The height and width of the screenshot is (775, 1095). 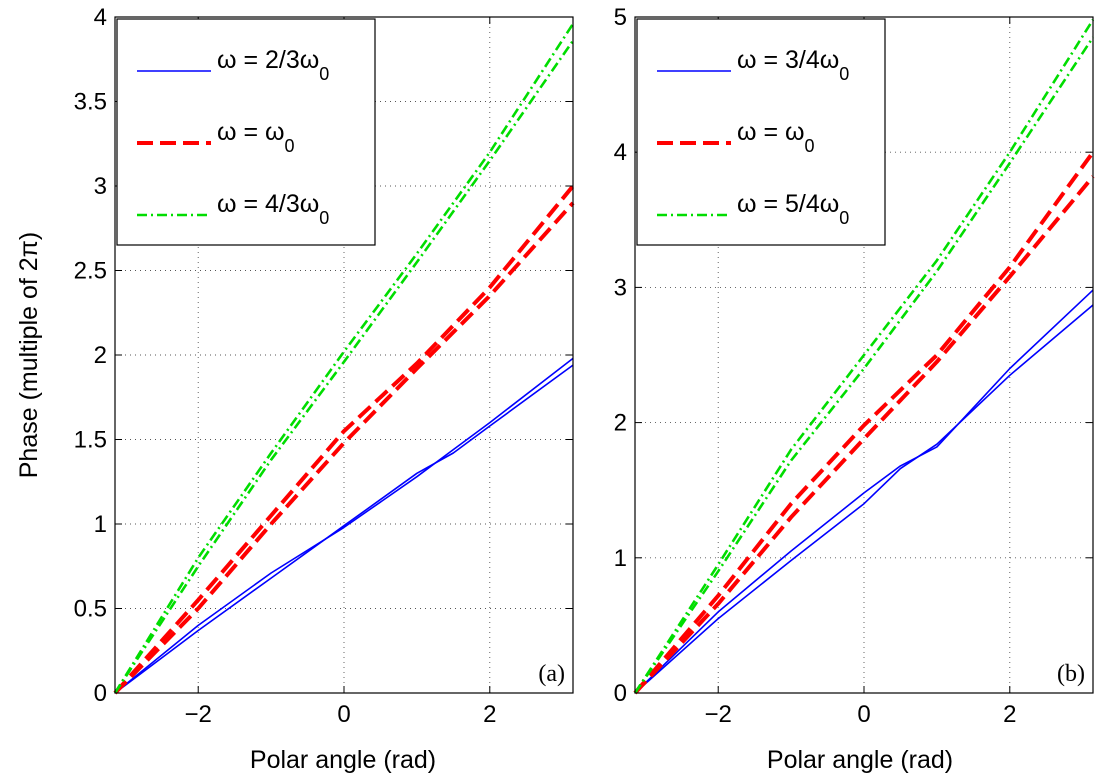 I want to click on legend: ω = 3/4ω0 ω = ω0 ω = 5/4ω0, so click(x=761, y=132).